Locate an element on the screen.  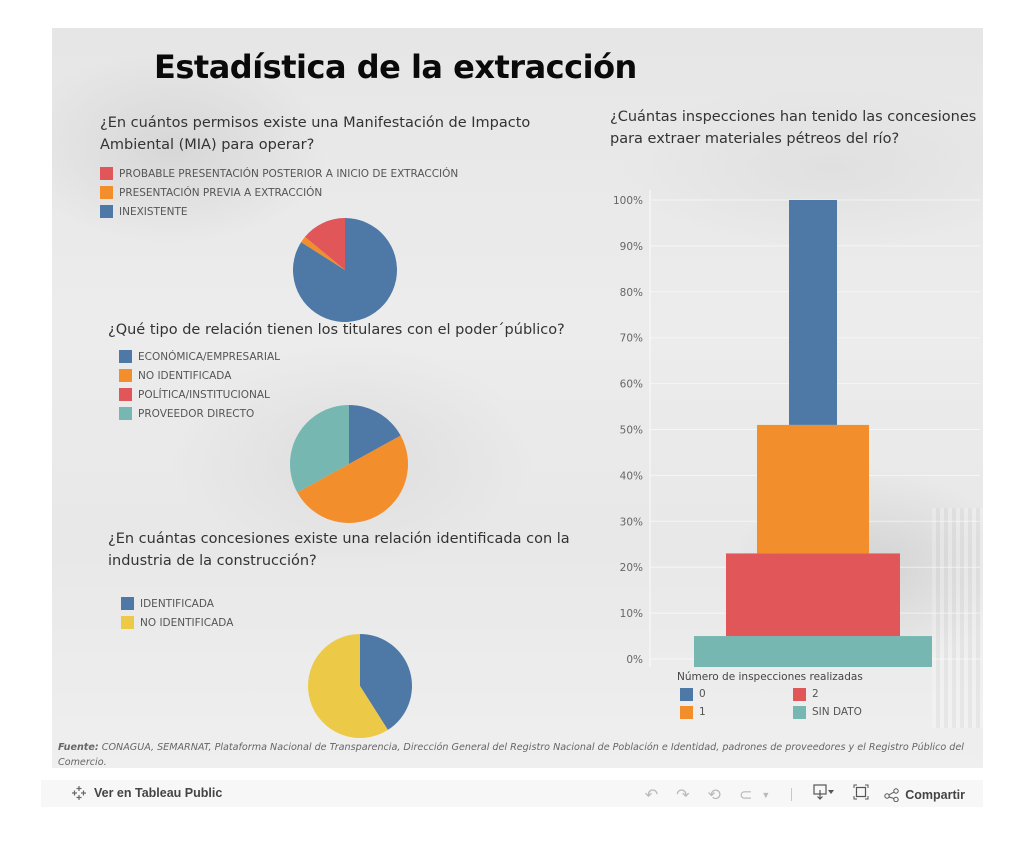
legend-item: IDENTIFICADA is located at coordinates (177, 603).